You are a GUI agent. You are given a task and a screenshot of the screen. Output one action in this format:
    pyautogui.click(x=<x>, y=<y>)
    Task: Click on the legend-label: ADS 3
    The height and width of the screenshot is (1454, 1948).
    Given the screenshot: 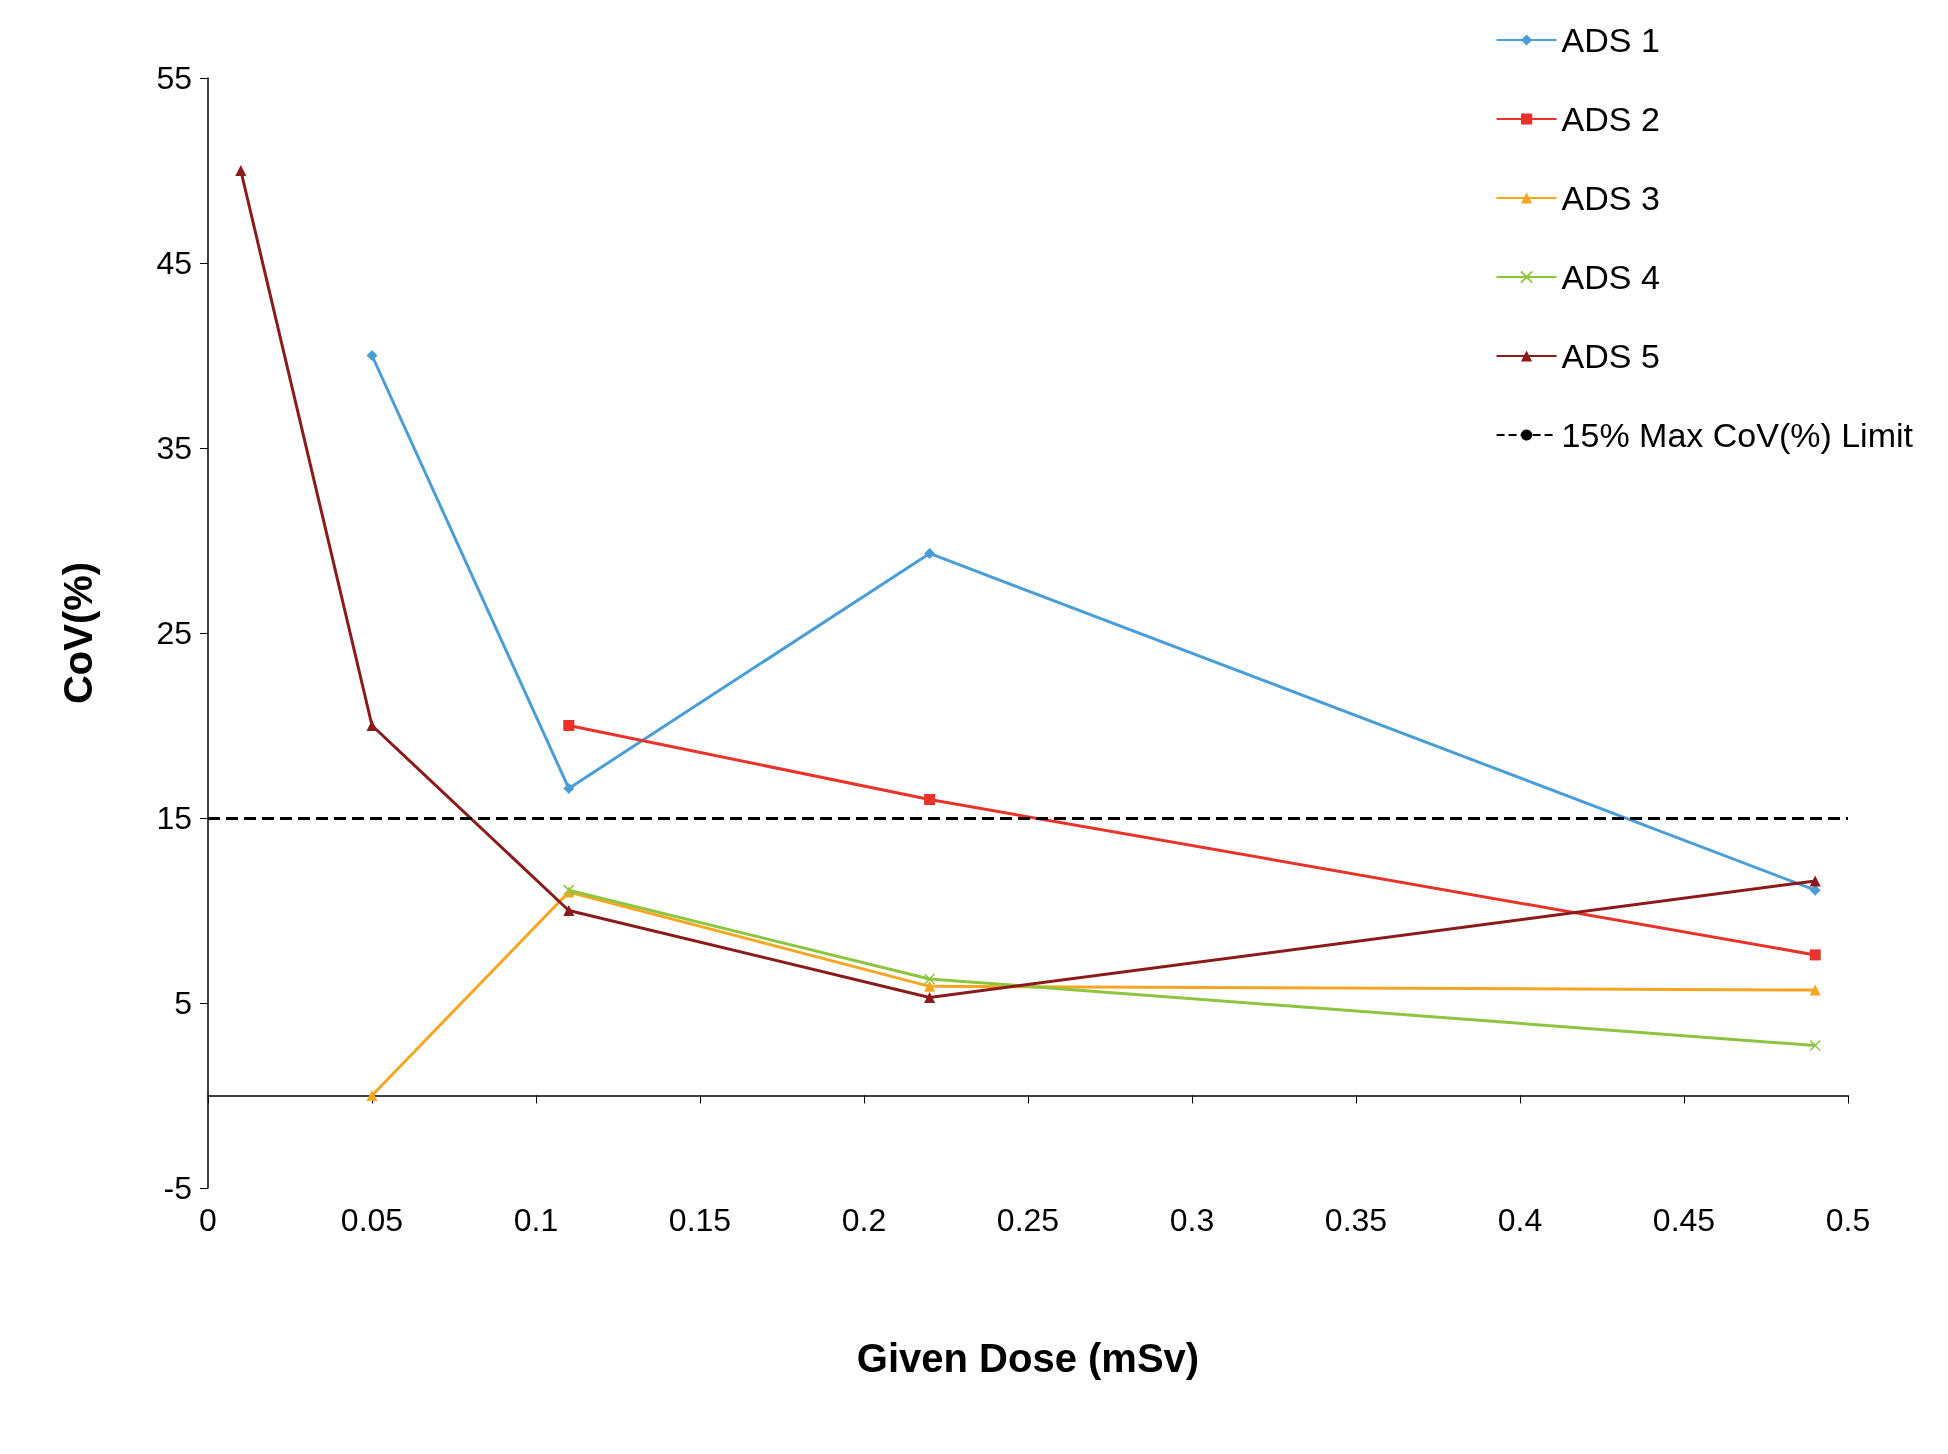 What is the action you would take?
    pyautogui.click(x=1610, y=198)
    